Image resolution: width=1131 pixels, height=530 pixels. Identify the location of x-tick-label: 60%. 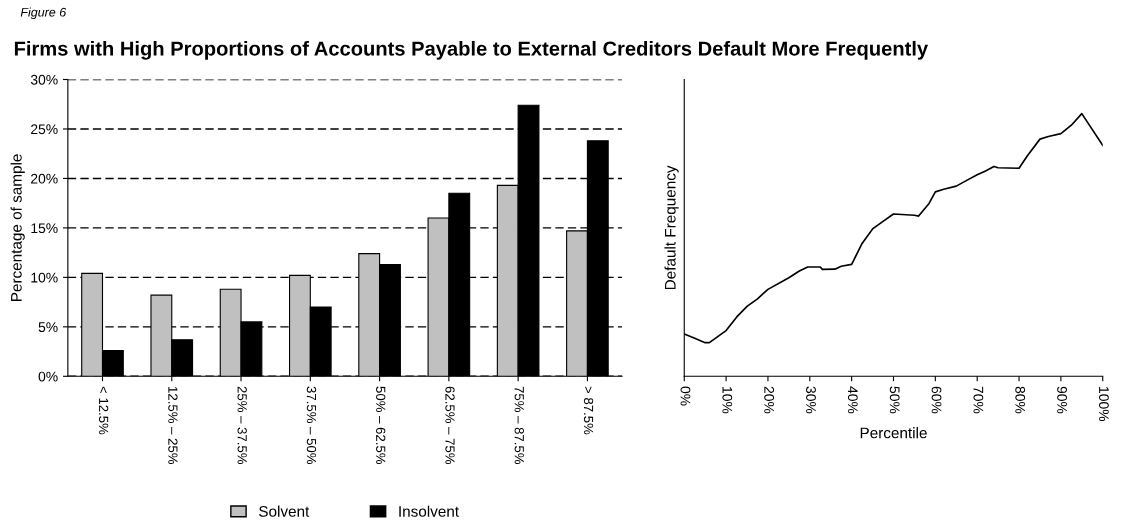
(936, 400).